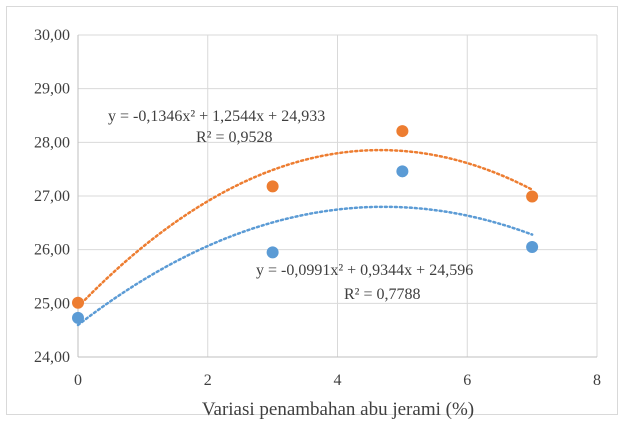 The image size is (624, 421). What do you see at coordinates (208, 380) in the screenshot?
I see `x-tick-label: 2` at bounding box center [208, 380].